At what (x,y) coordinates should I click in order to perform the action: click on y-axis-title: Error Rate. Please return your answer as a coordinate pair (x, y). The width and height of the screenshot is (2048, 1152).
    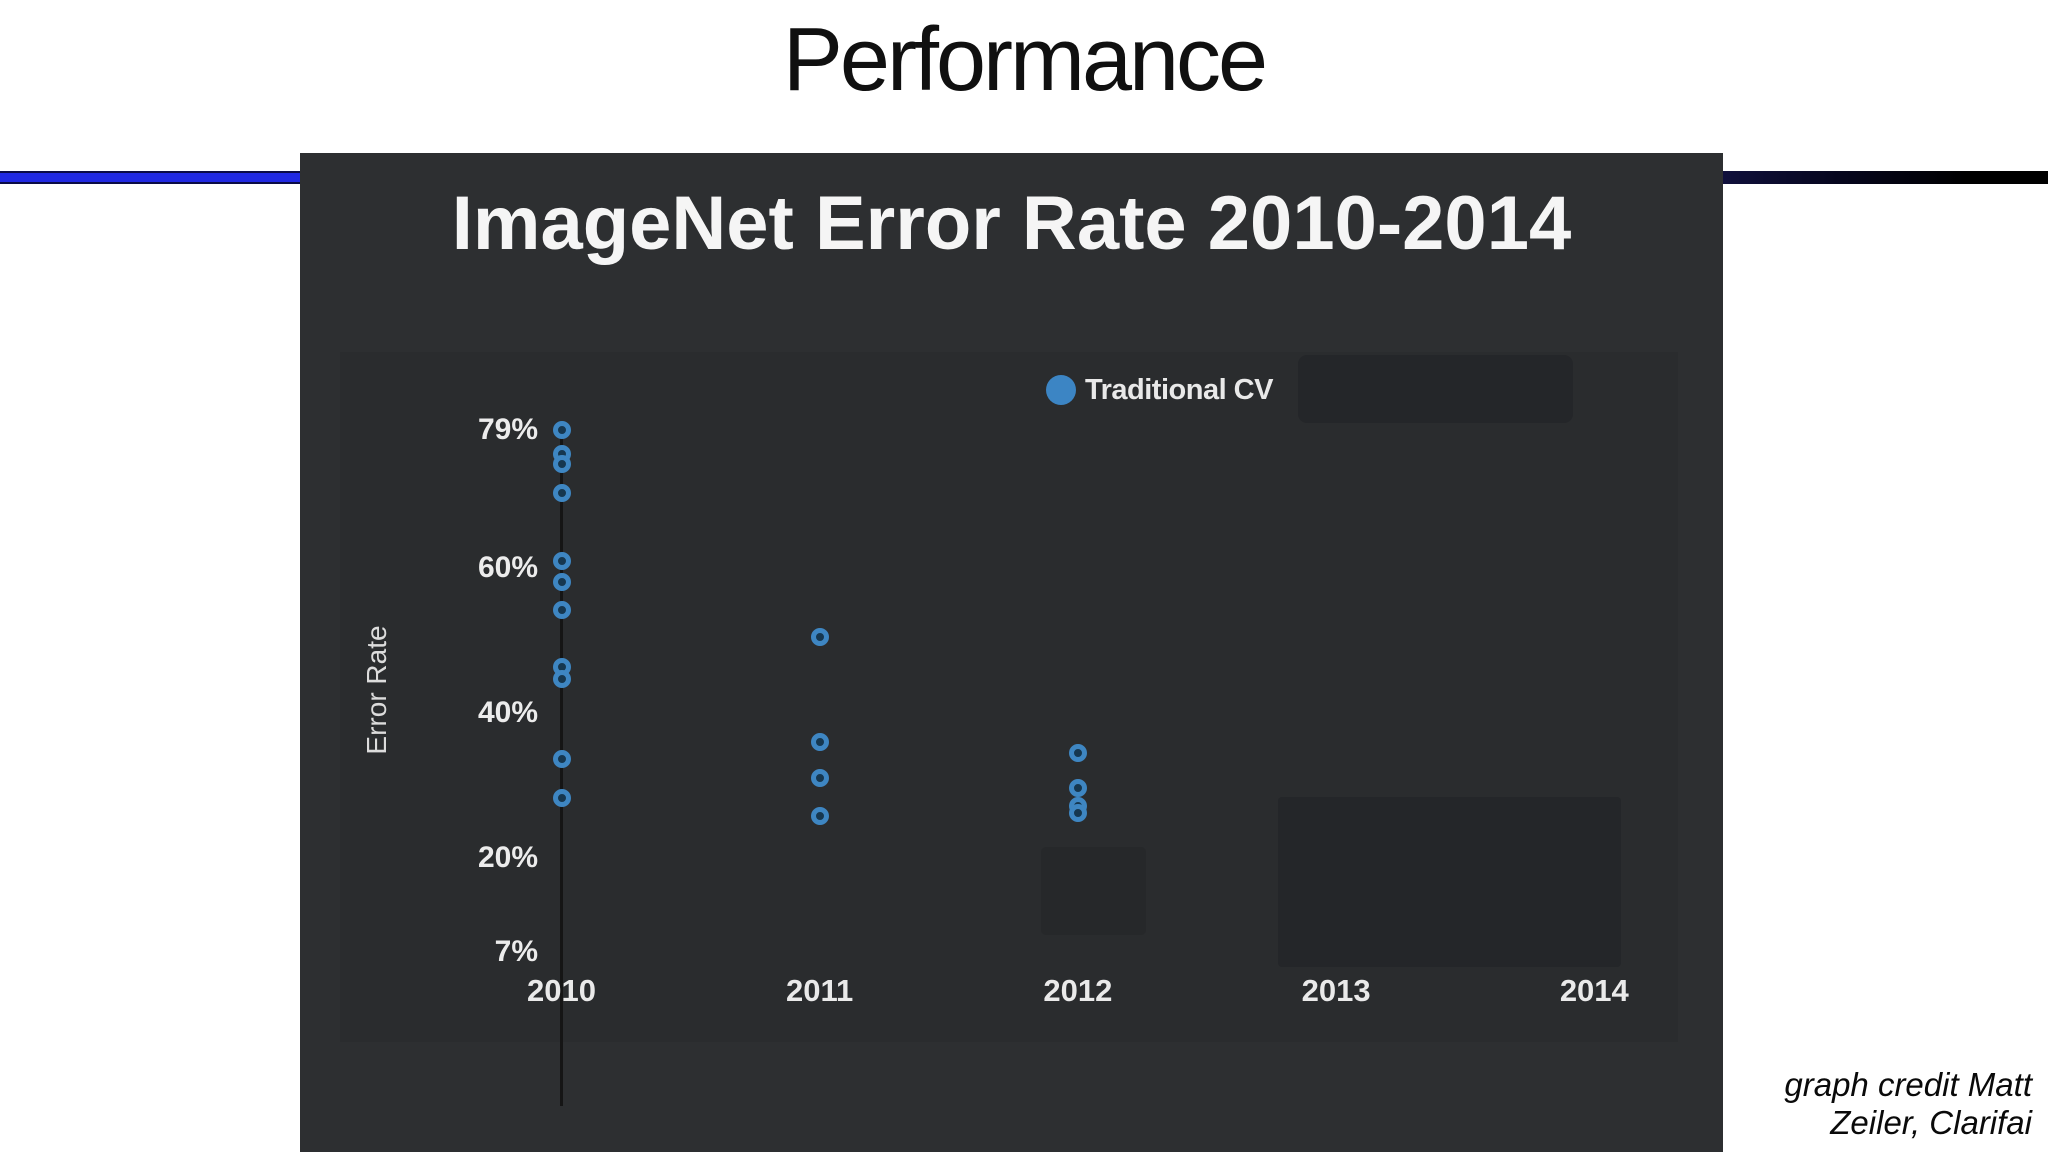
    Looking at the image, I should click on (376, 690).